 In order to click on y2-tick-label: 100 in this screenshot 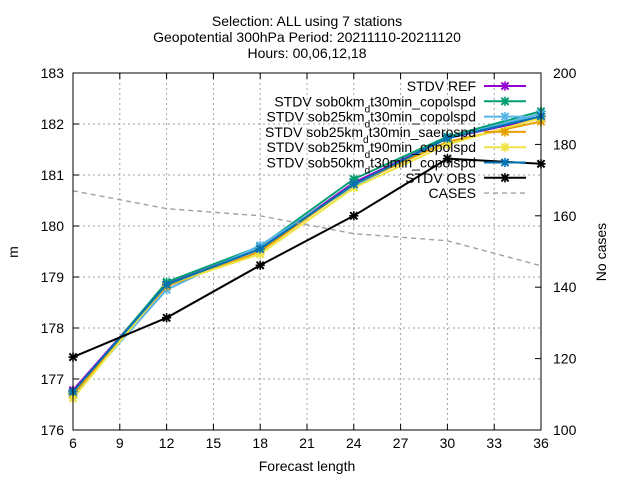, I will do `click(565, 430)`.